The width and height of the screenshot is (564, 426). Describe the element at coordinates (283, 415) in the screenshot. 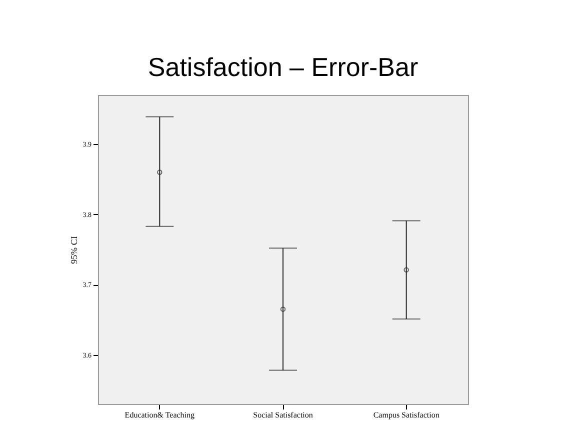

I see `x-tick-label: Social Satisfaction` at that location.